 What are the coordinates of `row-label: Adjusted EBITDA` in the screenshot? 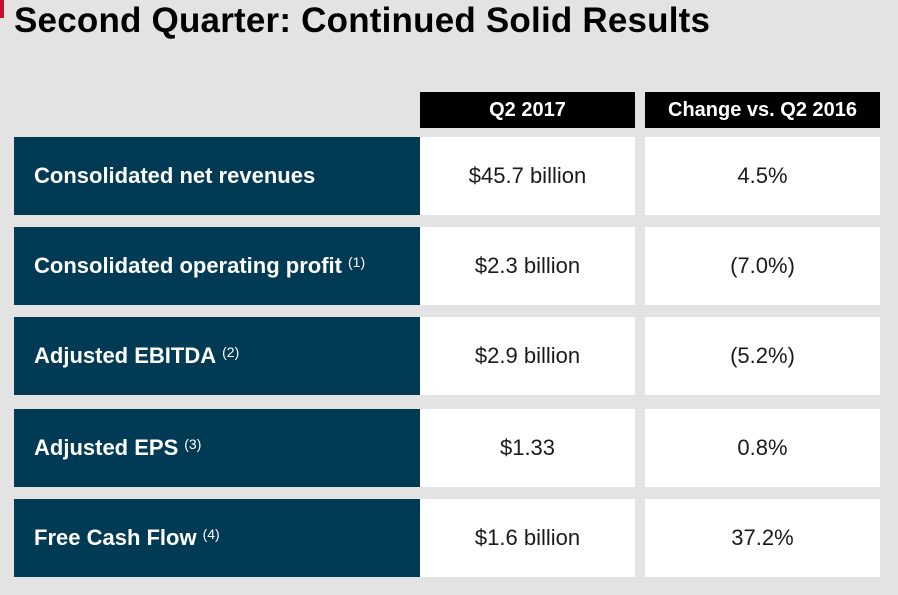 It's located at (125, 355).